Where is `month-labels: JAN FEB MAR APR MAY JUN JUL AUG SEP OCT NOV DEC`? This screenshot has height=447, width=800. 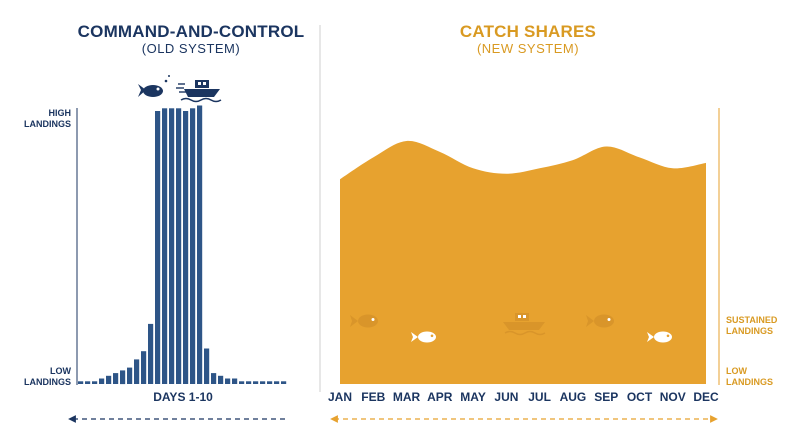
month-labels: JAN FEB MAR APR MAY JUN JUL AUG SEP OCT NOV DEC is located at coordinates (523, 397).